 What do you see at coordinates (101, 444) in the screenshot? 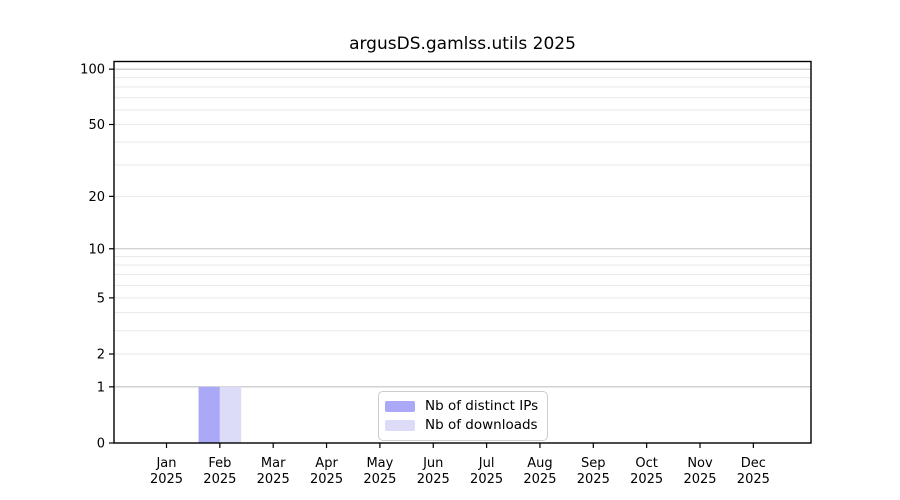
I see `y-tick-label: 0` at bounding box center [101, 444].